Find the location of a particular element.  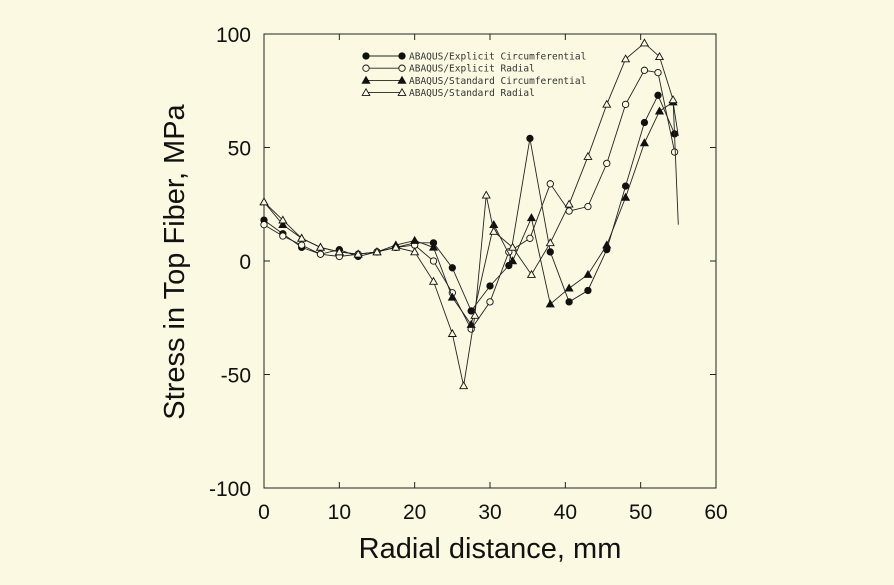

y-tick-label: -100 is located at coordinates (230, 489).